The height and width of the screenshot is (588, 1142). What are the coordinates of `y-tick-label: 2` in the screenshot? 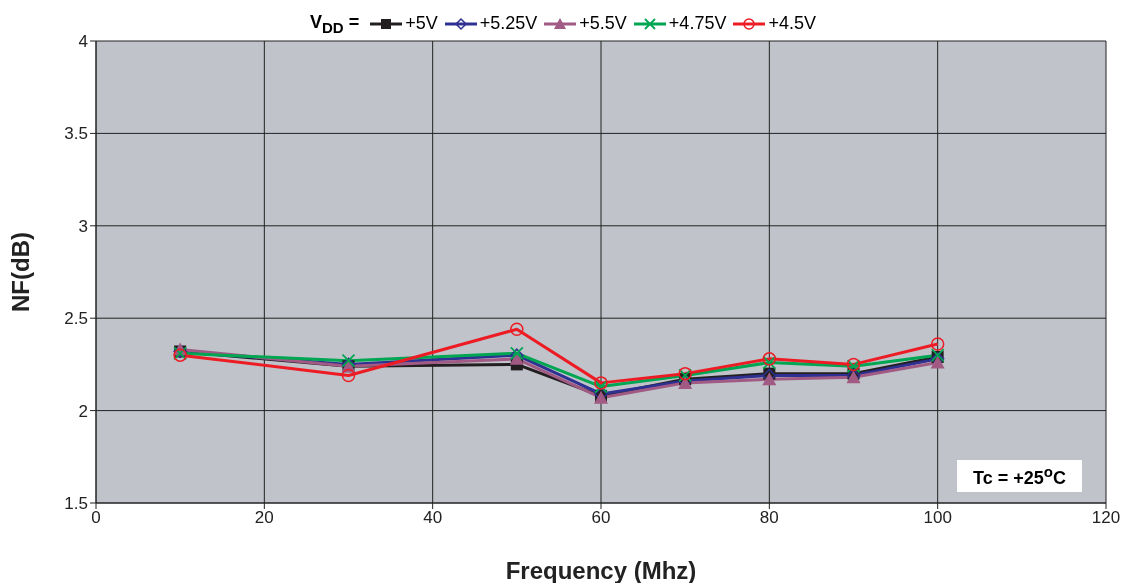 It's located at (83, 411).